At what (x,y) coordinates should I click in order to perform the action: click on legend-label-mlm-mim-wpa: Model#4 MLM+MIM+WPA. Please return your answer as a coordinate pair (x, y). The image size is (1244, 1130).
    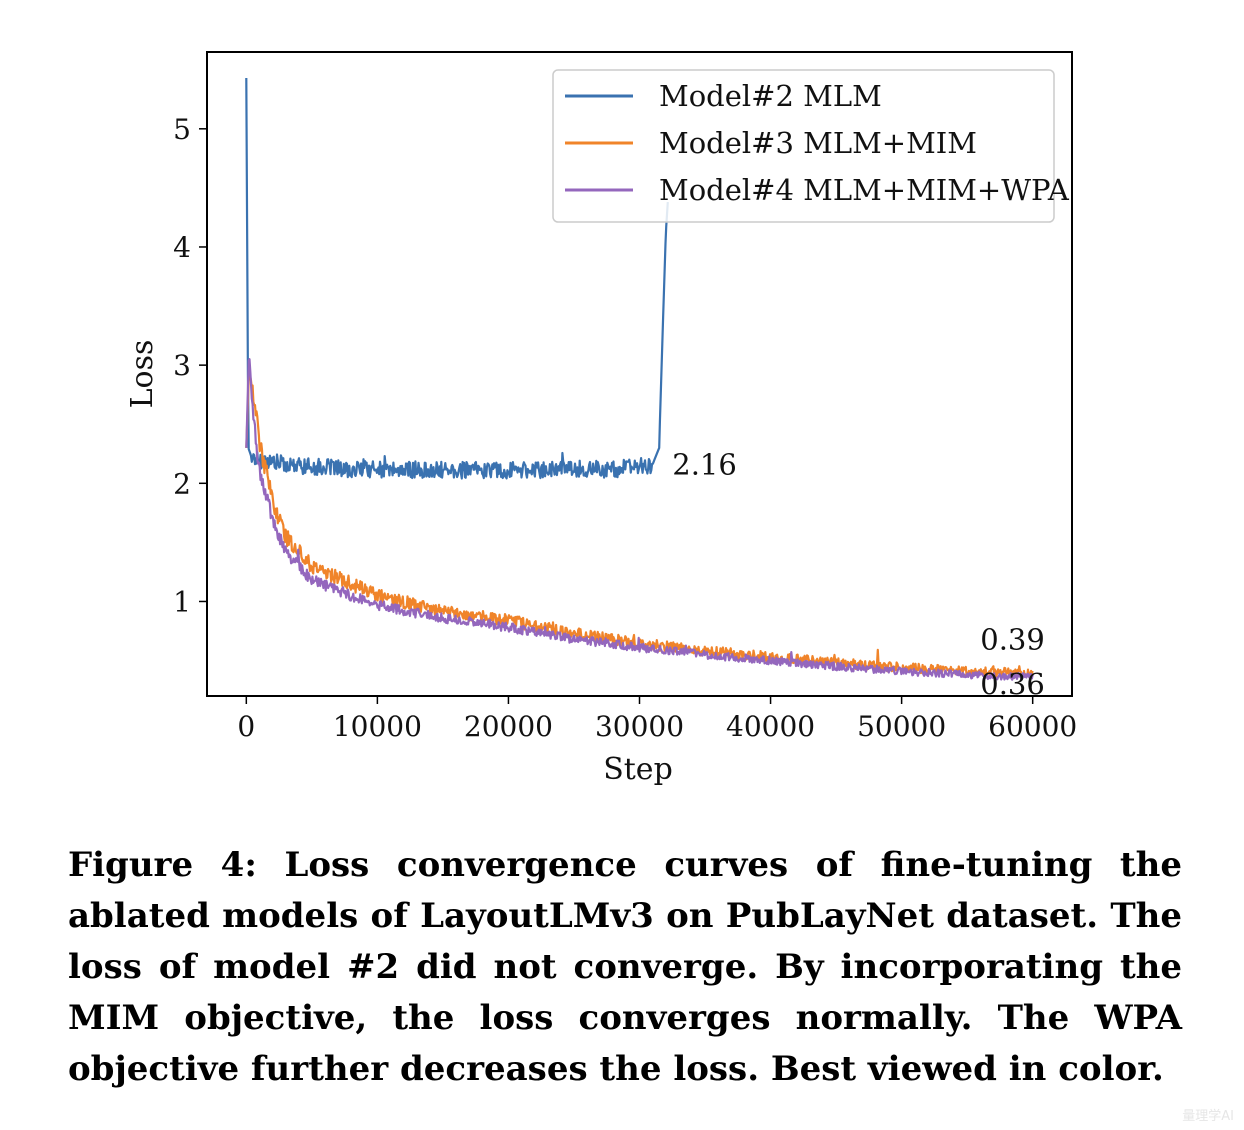
    Looking at the image, I should click on (864, 190).